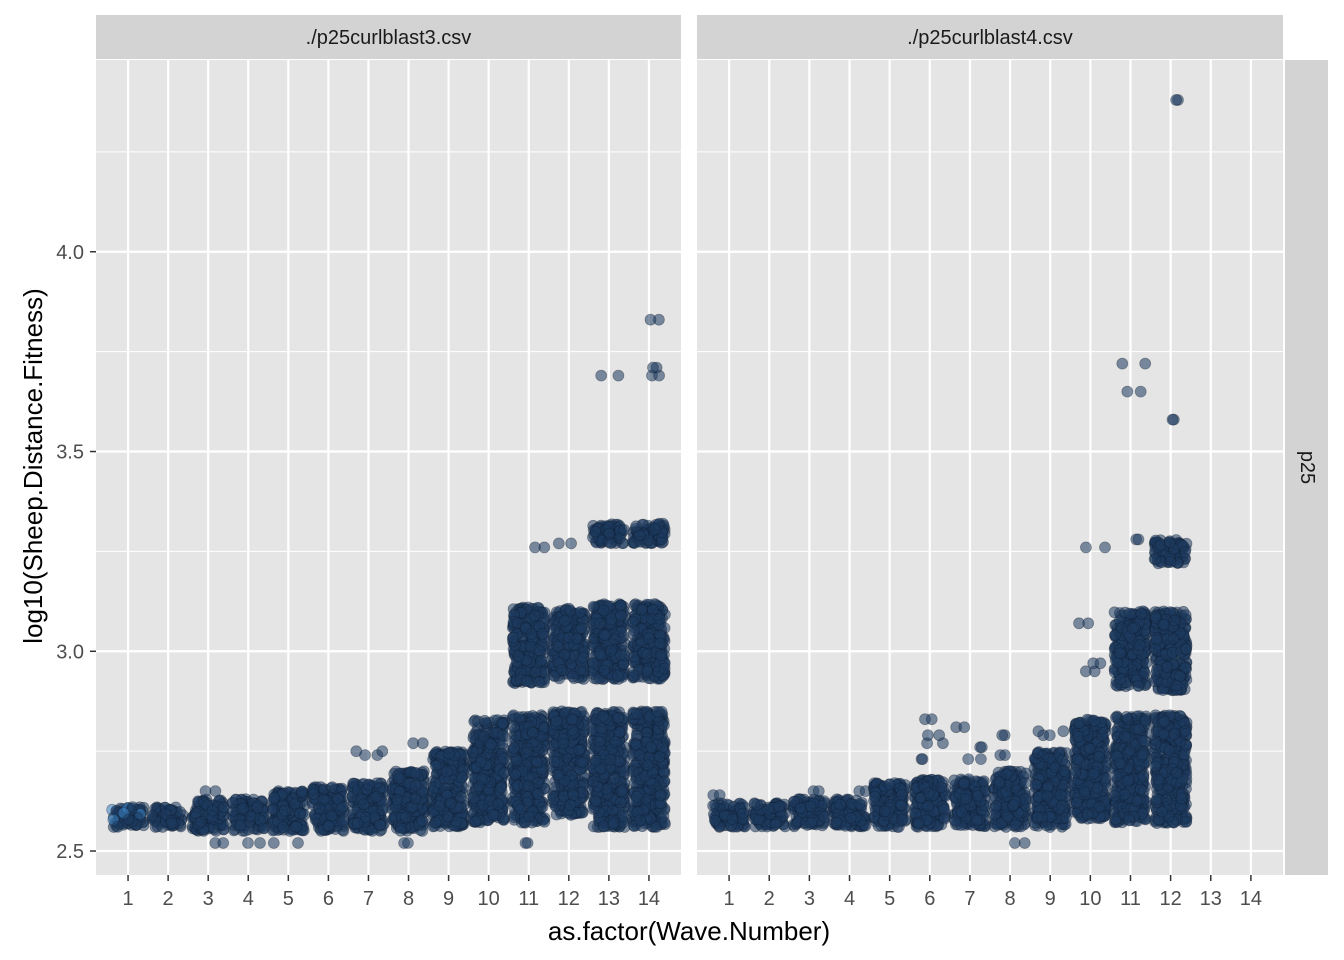 The height and width of the screenshot is (960, 1344). What do you see at coordinates (609, 899) in the screenshot?
I see `x-tick-label: 13` at bounding box center [609, 899].